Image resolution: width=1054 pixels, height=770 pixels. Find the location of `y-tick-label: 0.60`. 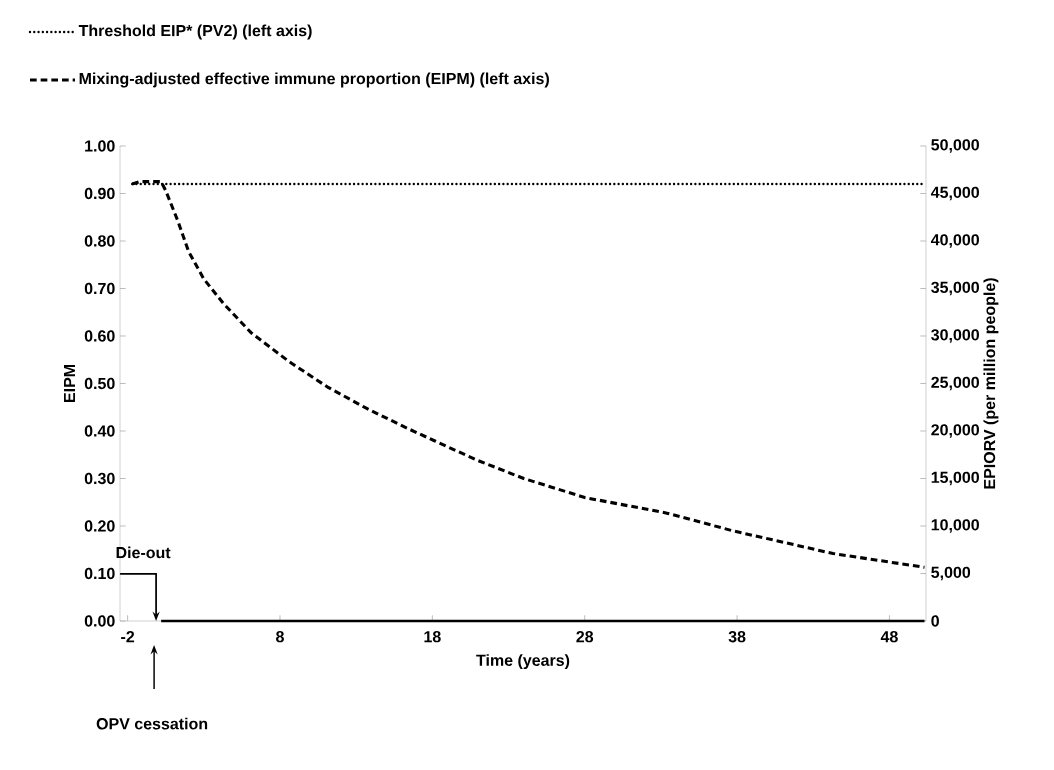

y-tick-label: 0.60 is located at coordinates (99, 336).